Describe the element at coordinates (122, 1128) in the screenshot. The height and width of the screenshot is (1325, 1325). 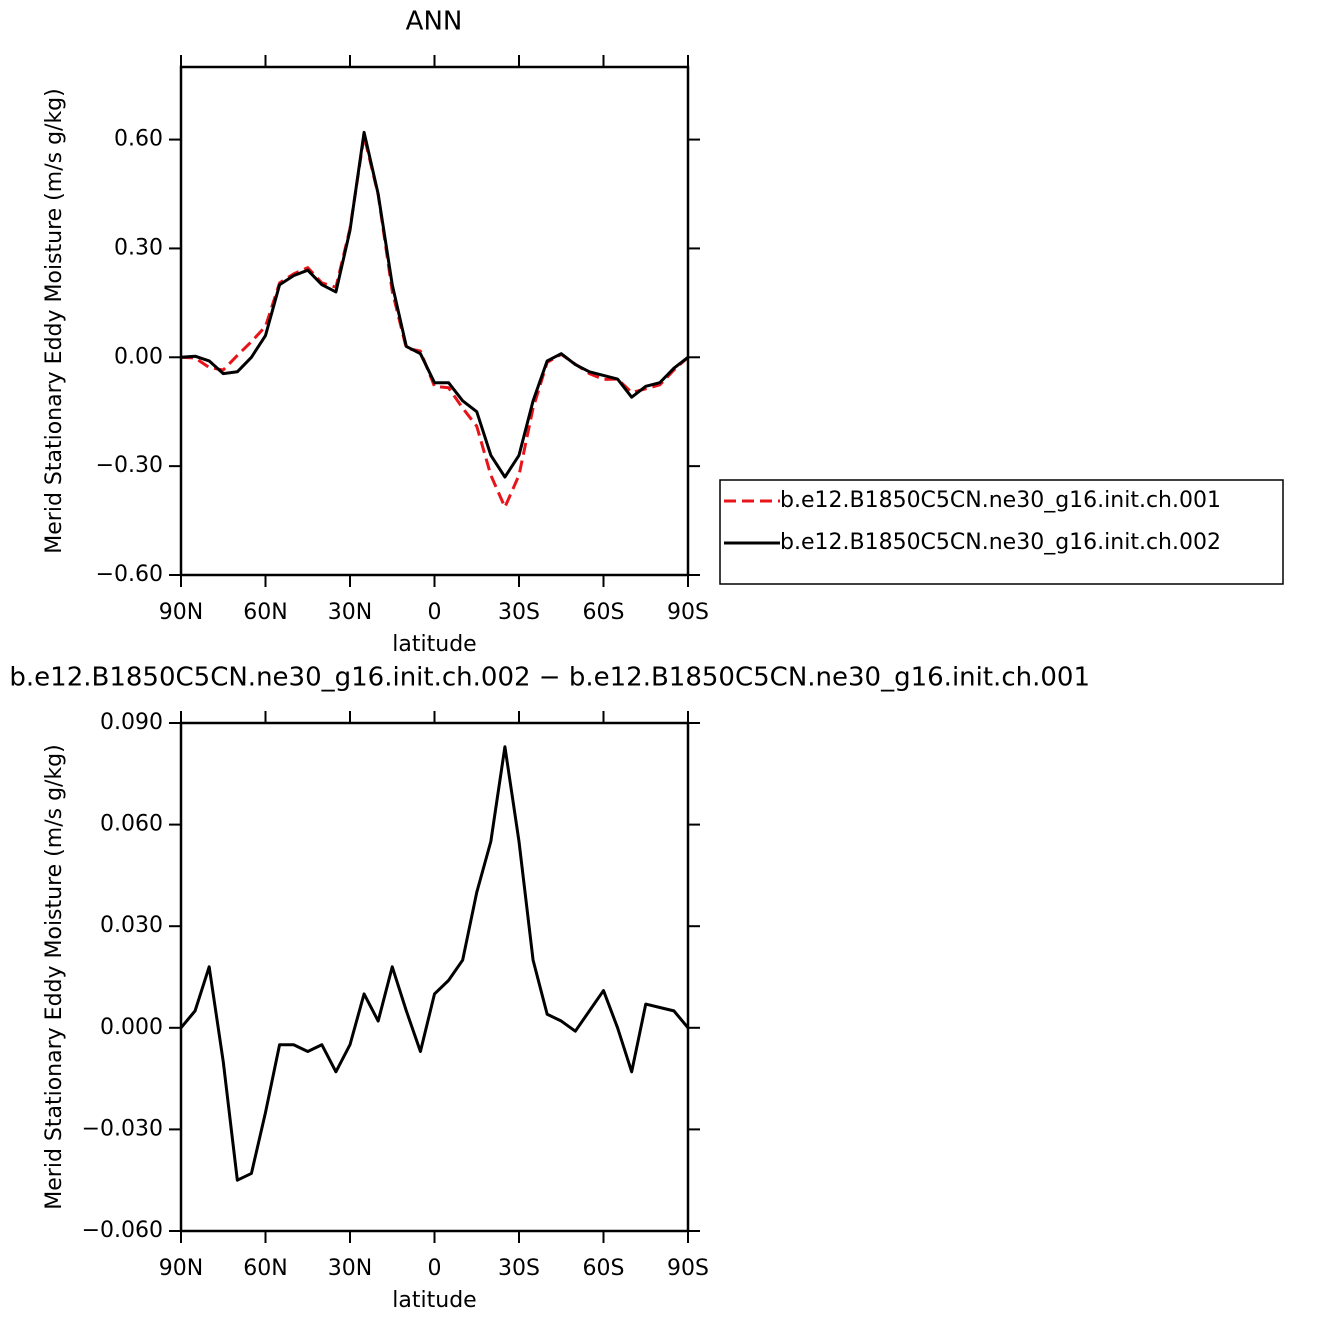
I see `y-tick-label: −0.030` at that location.